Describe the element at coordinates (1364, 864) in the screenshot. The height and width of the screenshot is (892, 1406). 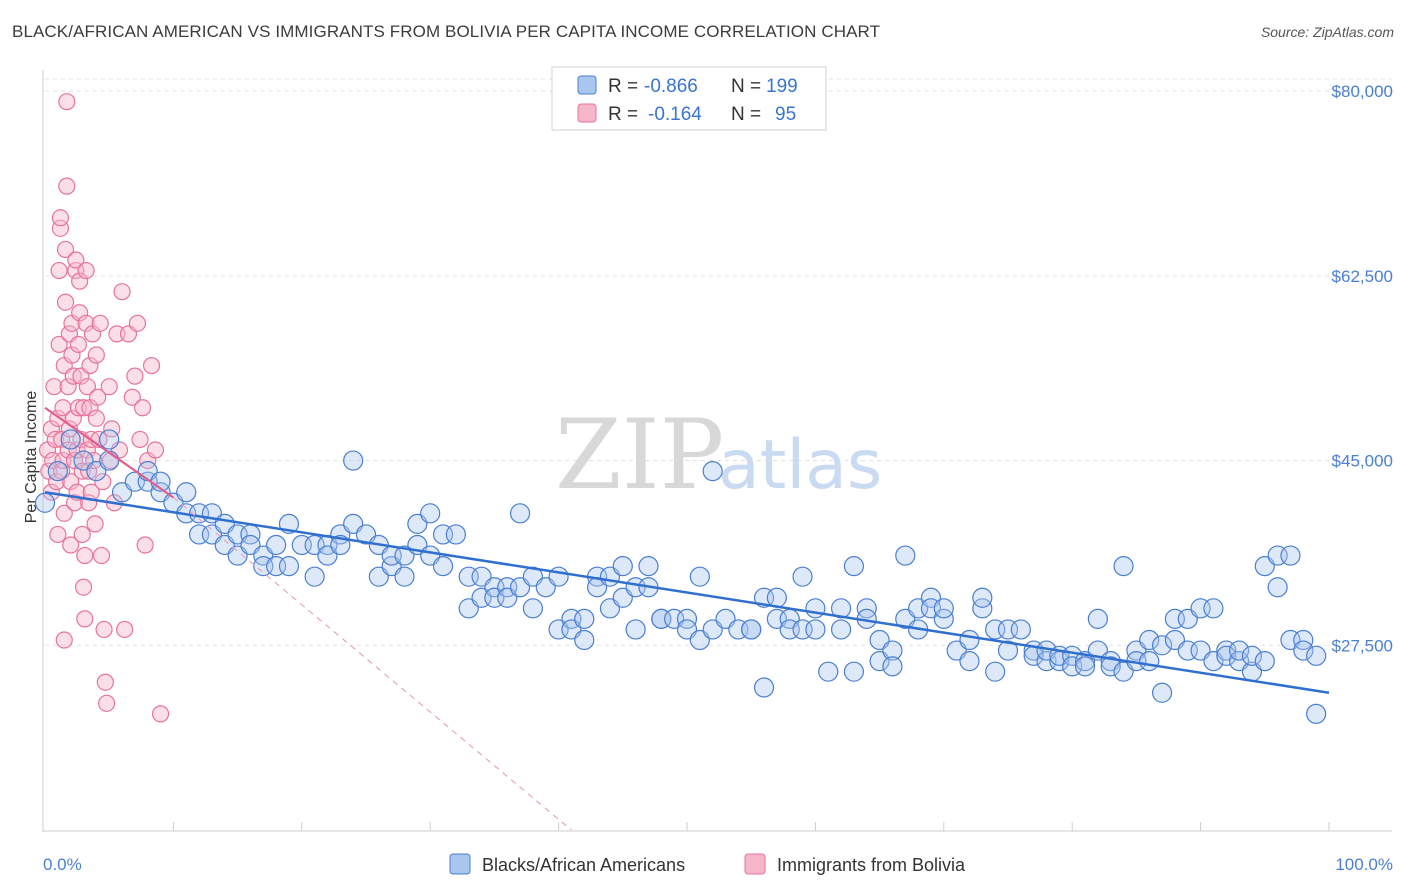
I see `x-tick-label-max: 100.0%` at that location.